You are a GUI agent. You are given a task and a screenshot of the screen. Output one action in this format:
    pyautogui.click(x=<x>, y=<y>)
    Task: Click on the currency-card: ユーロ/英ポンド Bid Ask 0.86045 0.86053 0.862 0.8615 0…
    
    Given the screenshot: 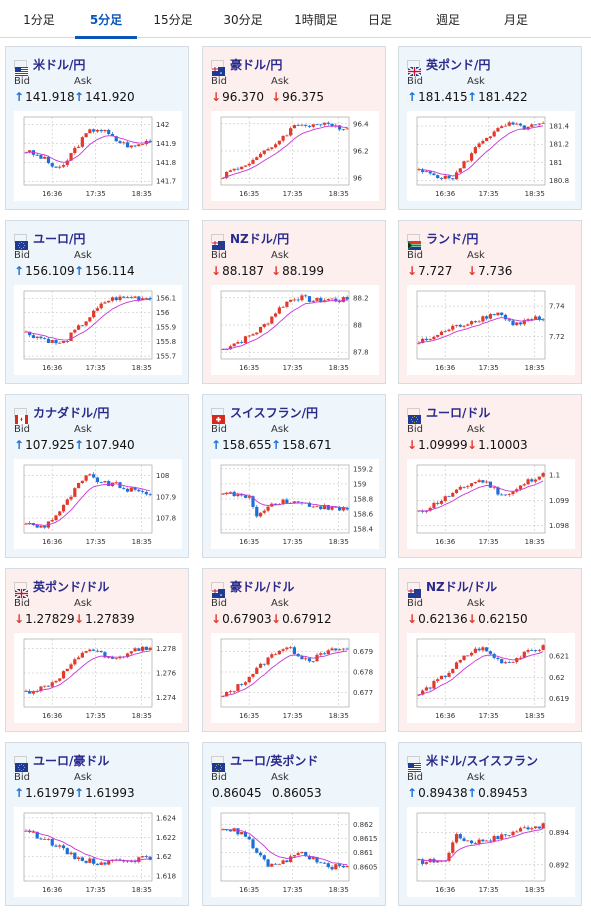 What is the action you would take?
    pyautogui.click(x=294, y=824)
    